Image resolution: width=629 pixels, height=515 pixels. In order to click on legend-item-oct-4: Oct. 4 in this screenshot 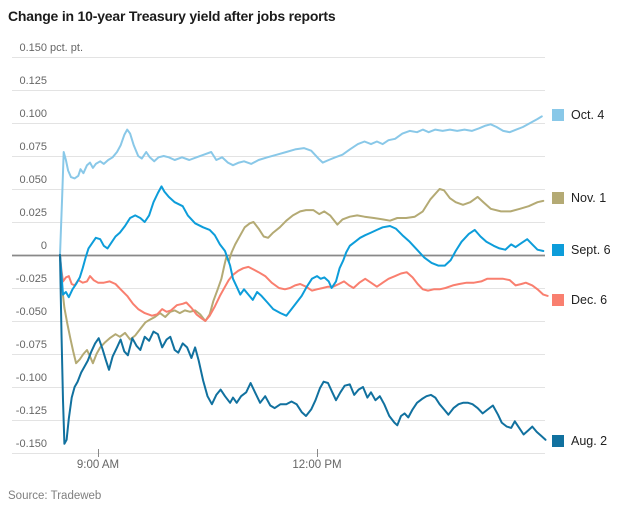, I will do `click(578, 114)`.